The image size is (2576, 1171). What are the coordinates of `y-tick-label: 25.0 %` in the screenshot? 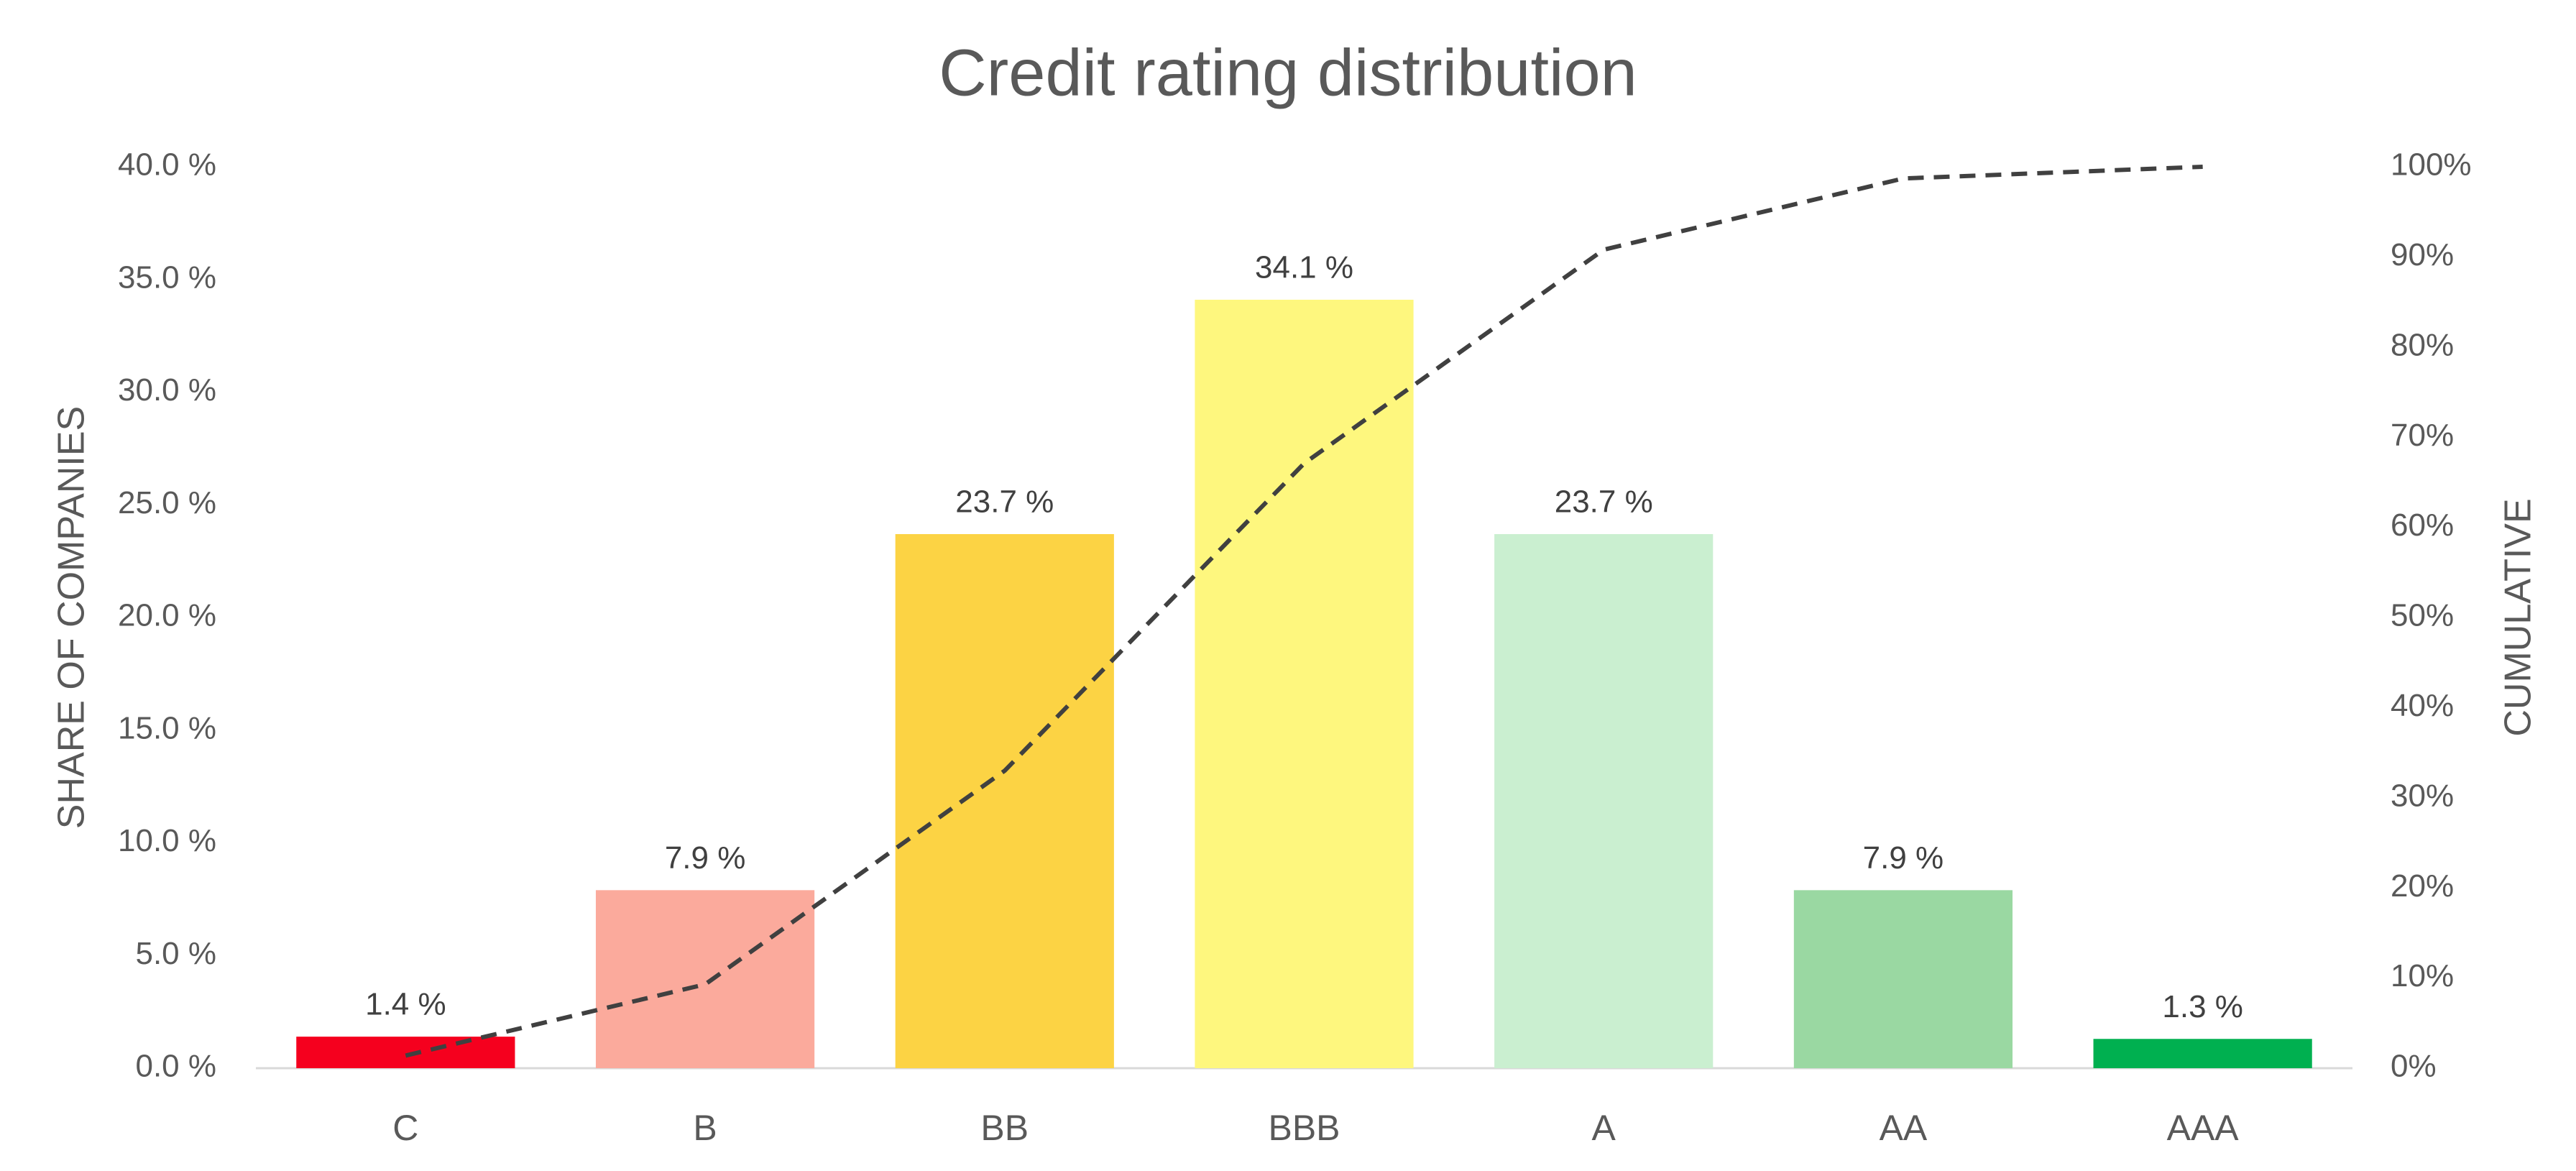 It's located at (167, 502).